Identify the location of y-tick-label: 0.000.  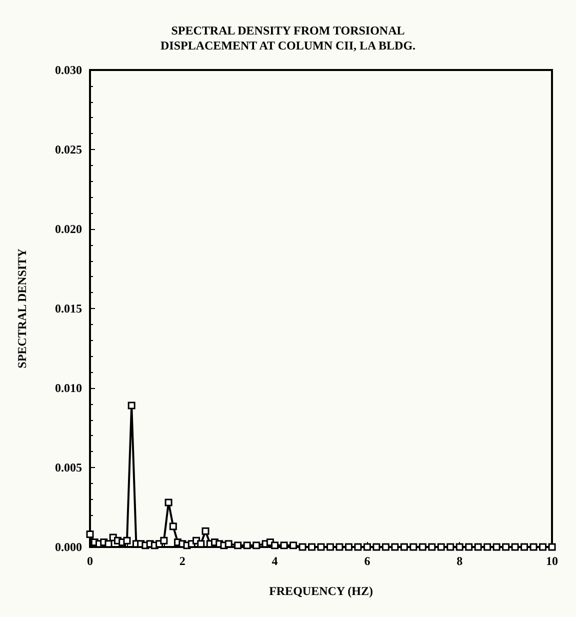
(68, 547).